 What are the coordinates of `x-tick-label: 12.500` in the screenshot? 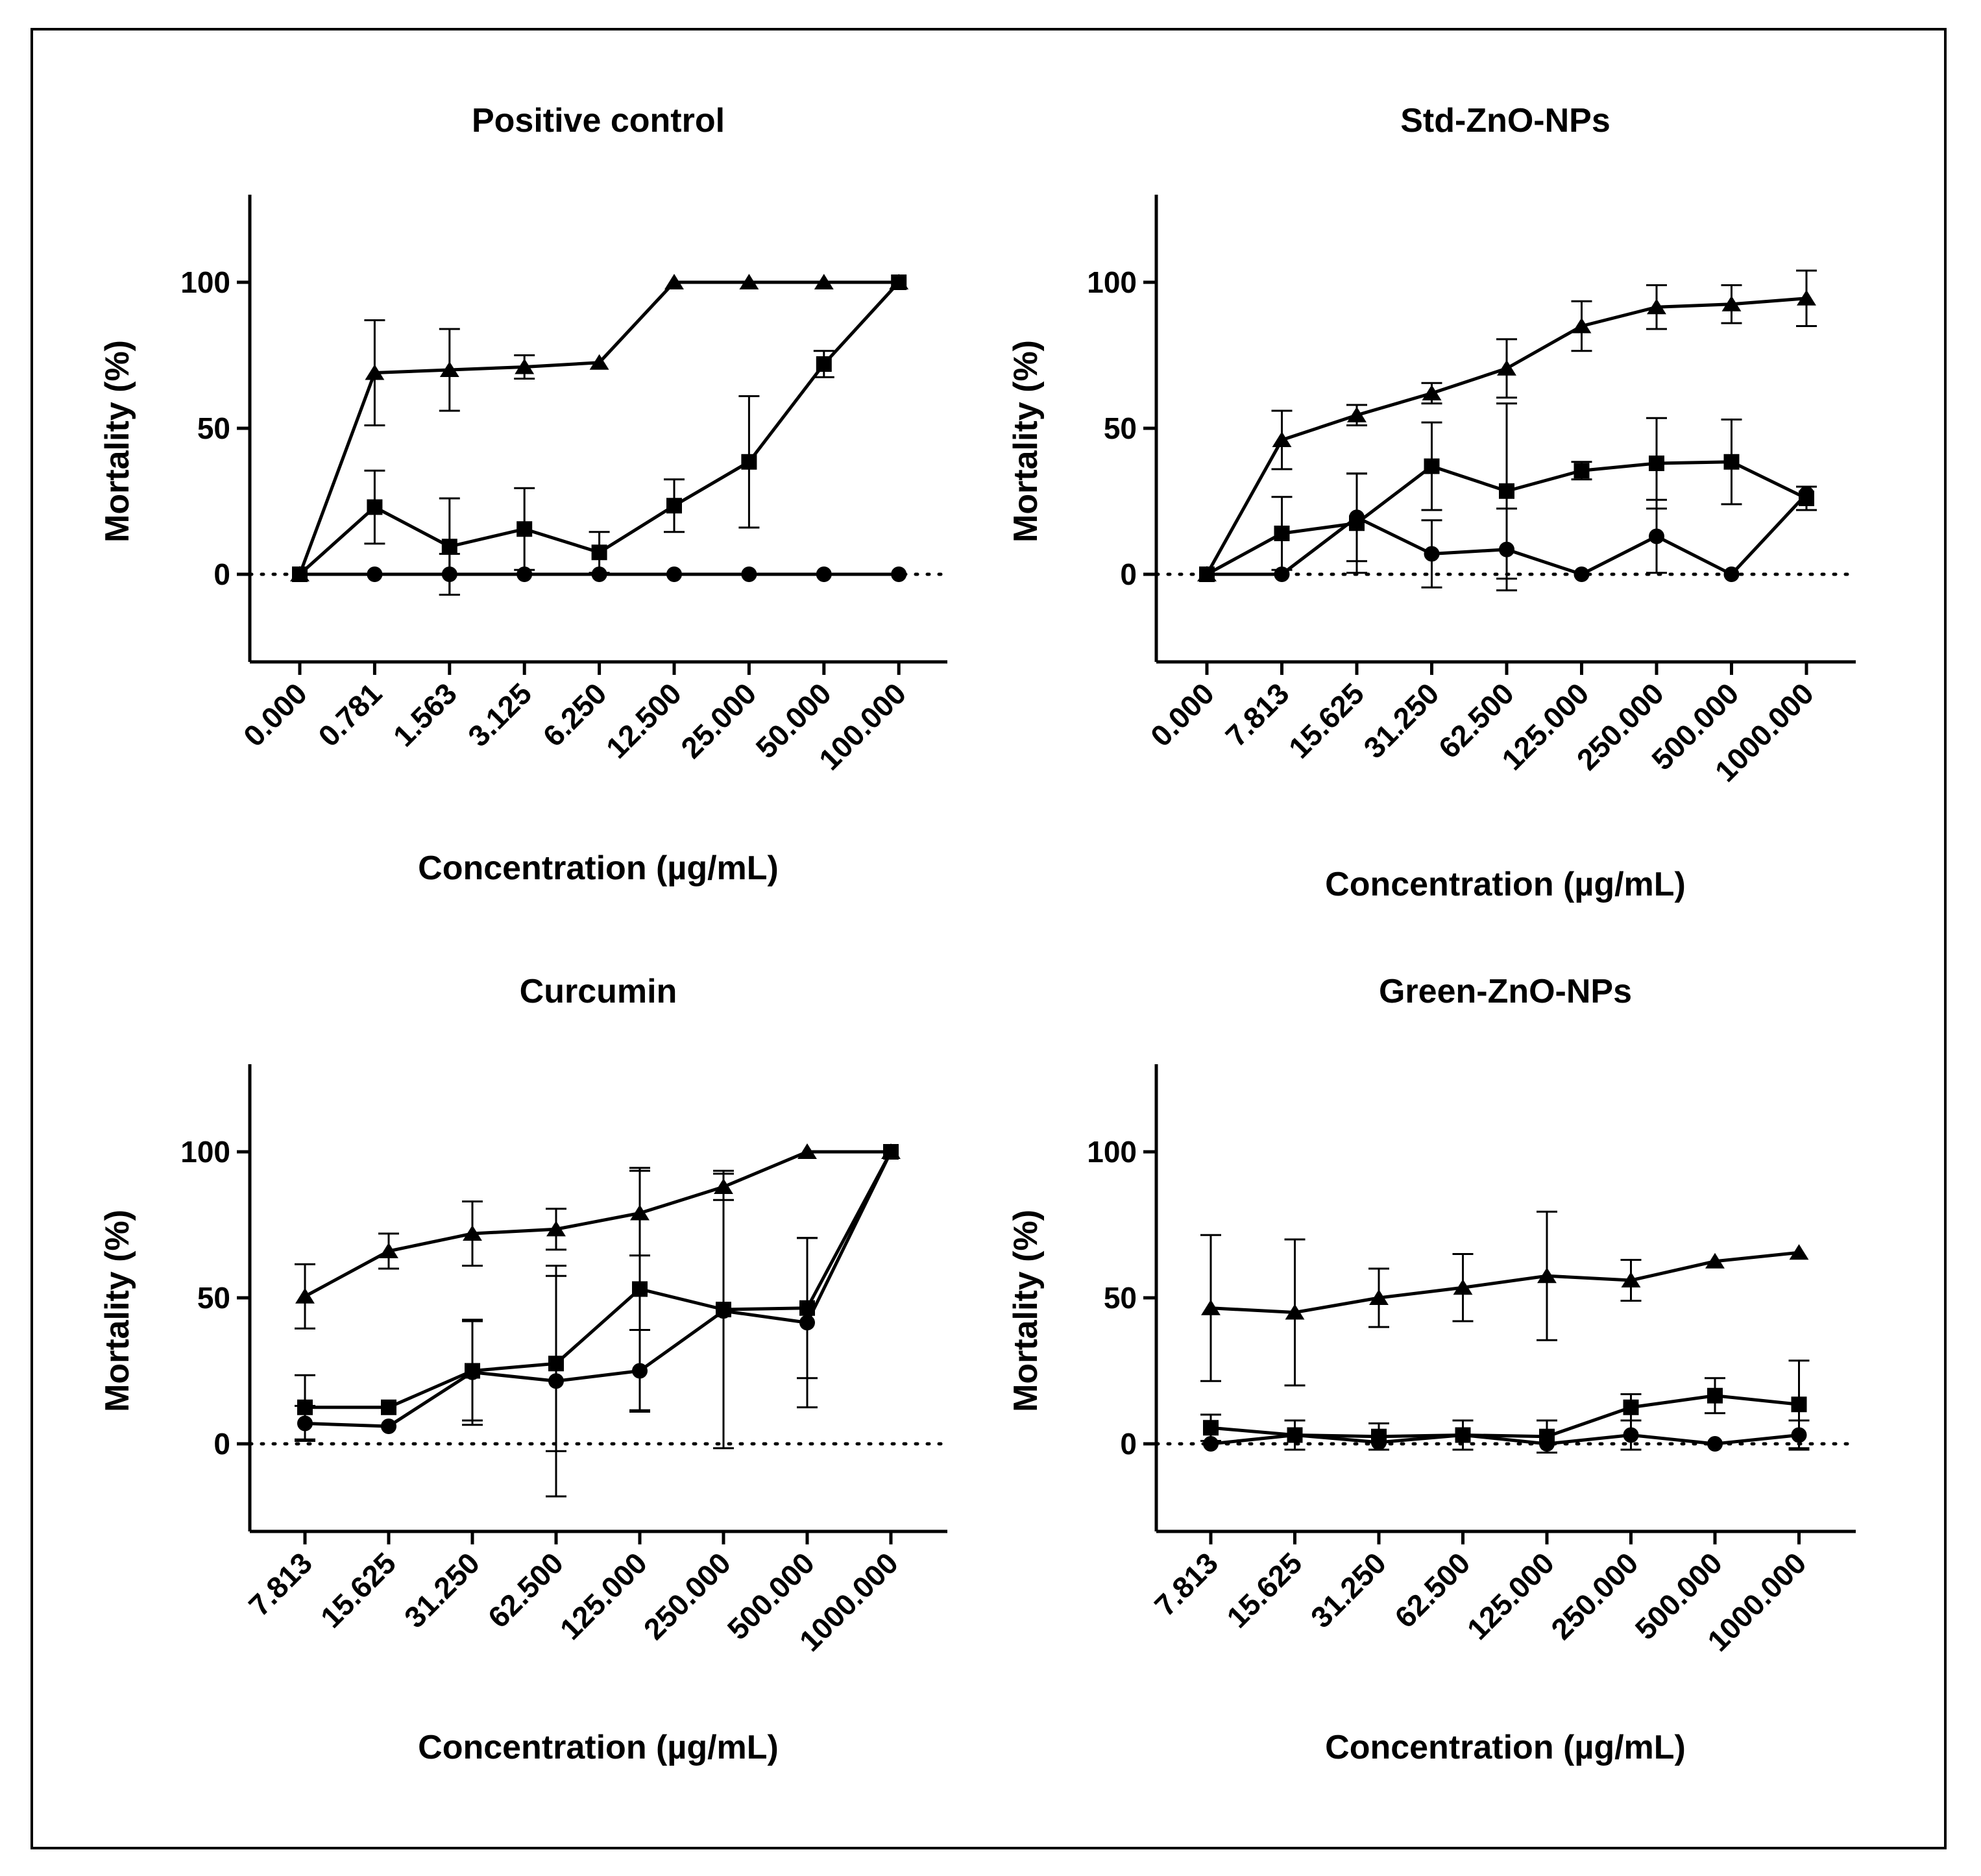 It's located at (644, 720).